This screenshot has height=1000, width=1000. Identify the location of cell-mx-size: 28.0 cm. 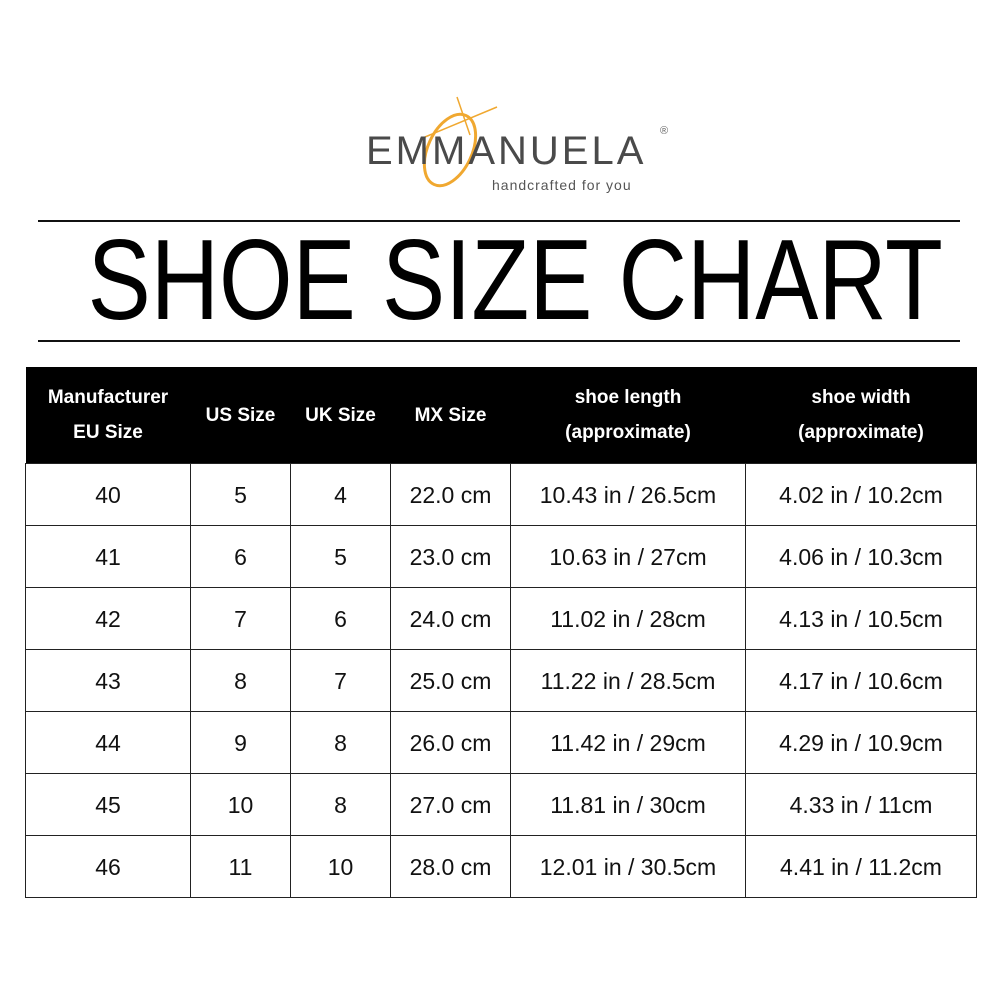
(450, 866).